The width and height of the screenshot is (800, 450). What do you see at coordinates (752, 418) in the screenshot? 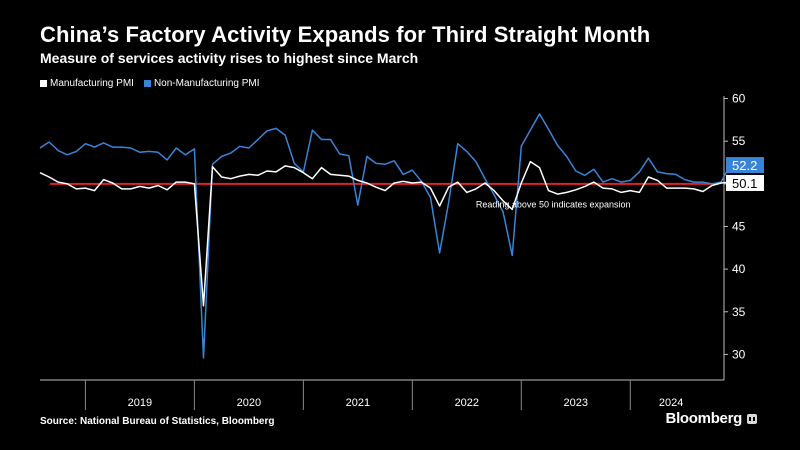
I see `terminal-icon` at bounding box center [752, 418].